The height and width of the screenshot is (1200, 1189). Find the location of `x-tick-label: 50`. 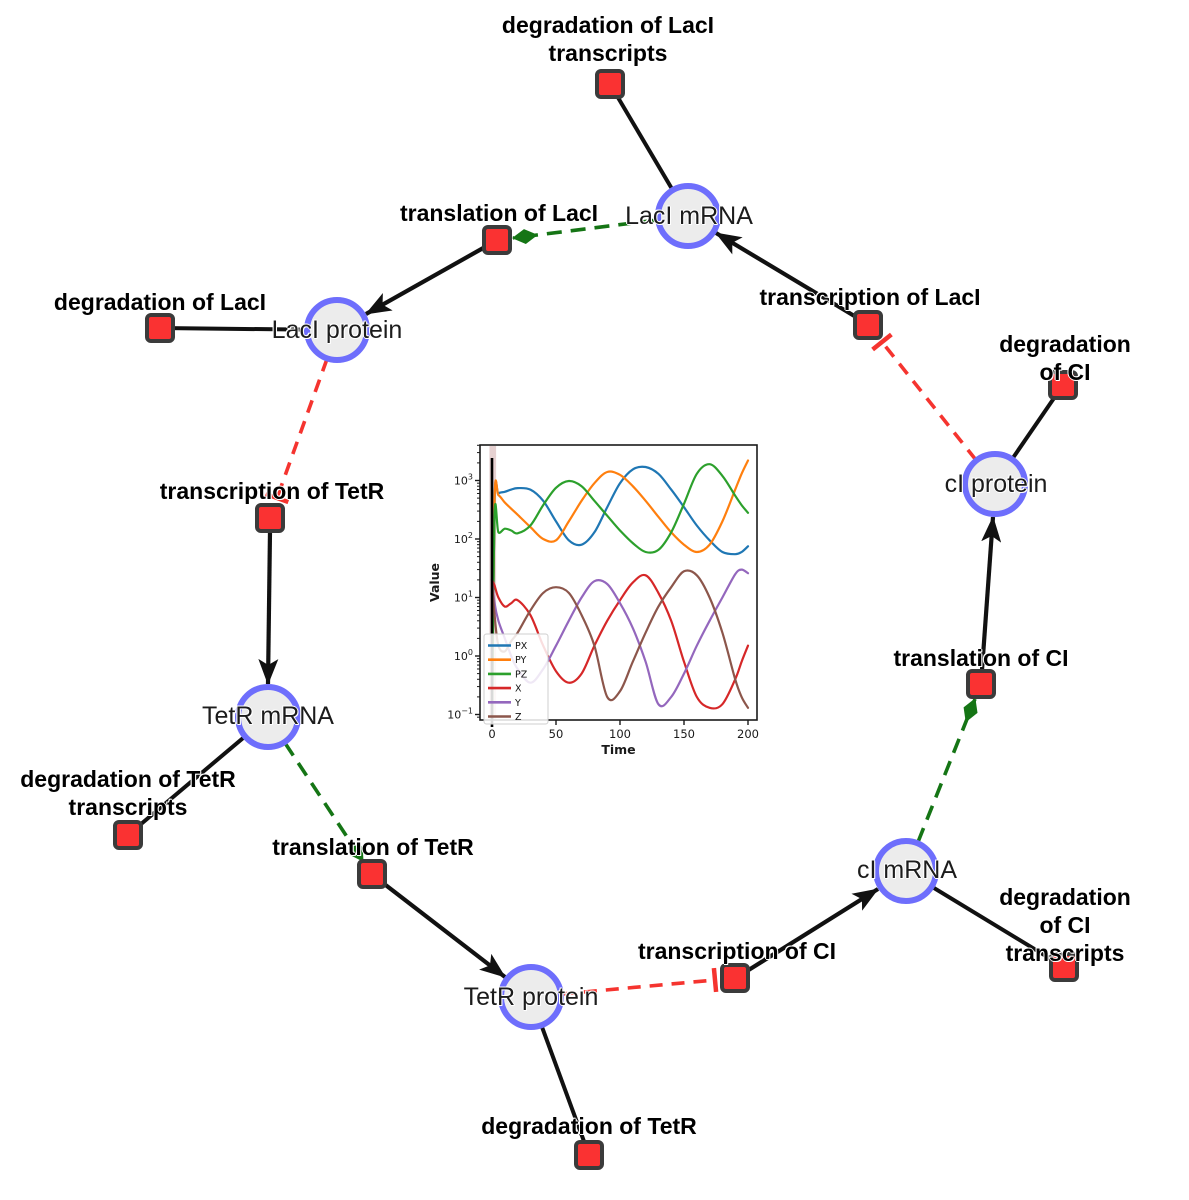

x-tick-label: 50 is located at coordinates (556, 734).